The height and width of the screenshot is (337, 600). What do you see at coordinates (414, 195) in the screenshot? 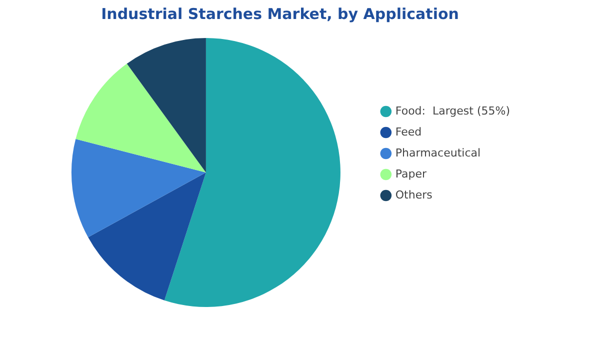
I see `legend-label: Others` at bounding box center [414, 195].